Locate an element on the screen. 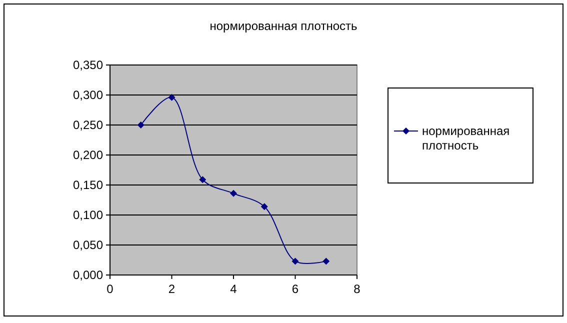  y-tick-label: 0,100 is located at coordinates (88, 215).